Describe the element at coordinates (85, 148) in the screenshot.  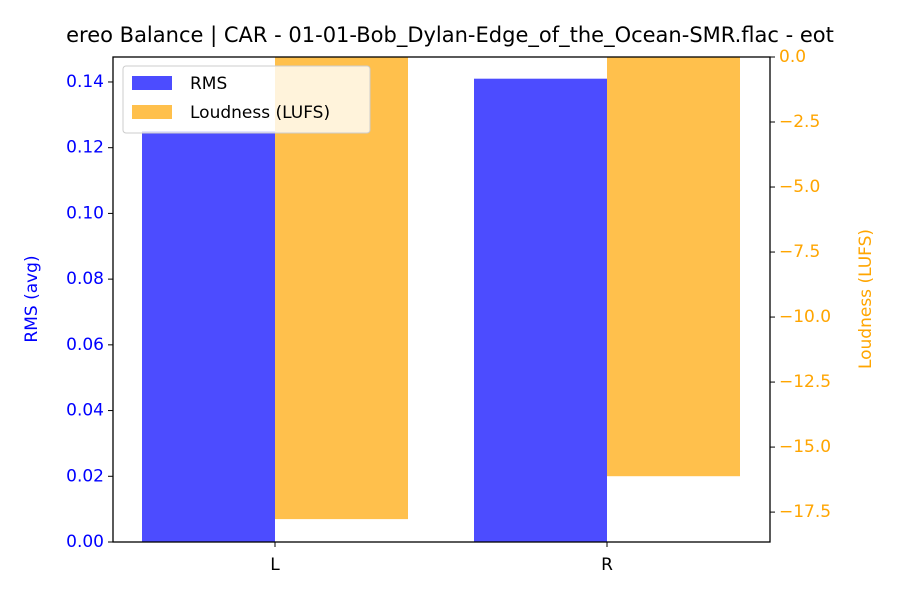
I see `y-tick-label: 0.12` at that location.